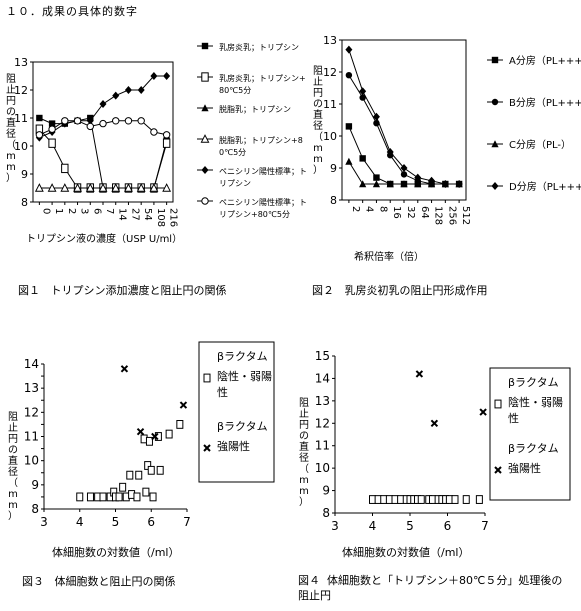 The width and height of the screenshot is (581, 611). What do you see at coordinates (187, 522) in the screenshot?
I see `x-tick-label: 7` at bounding box center [187, 522].